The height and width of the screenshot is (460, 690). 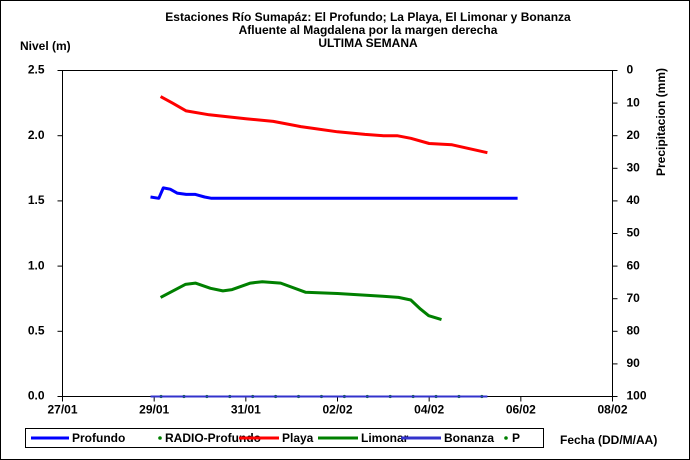 What do you see at coordinates (521, 410) in the screenshot?
I see `x-tick-label: 06/02` at bounding box center [521, 410].